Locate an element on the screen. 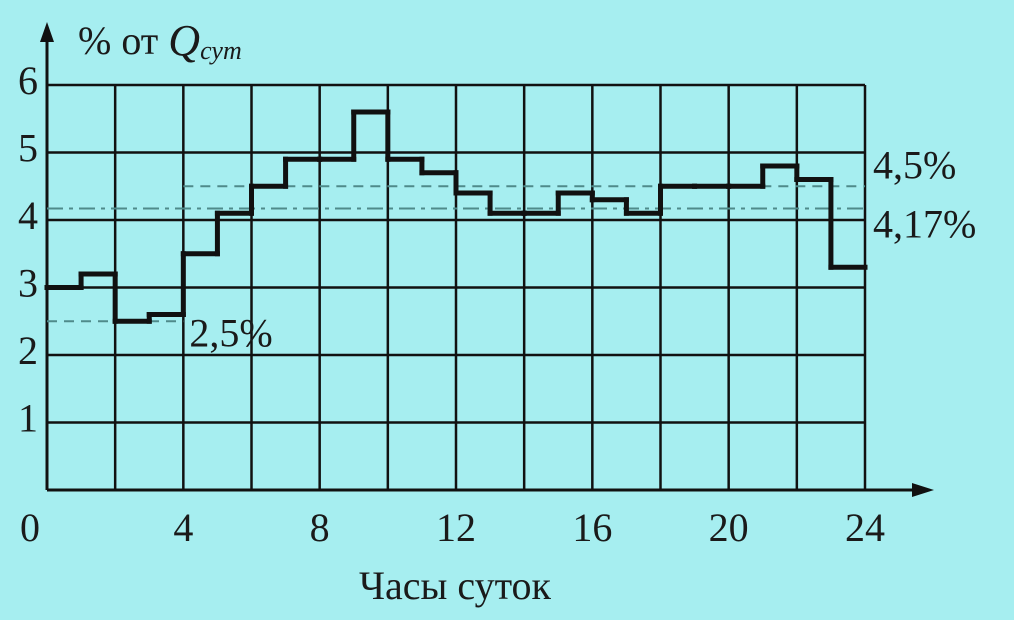 This screenshot has height=620, width=1014. reference-label: 4,5% is located at coordinates (914, 164).